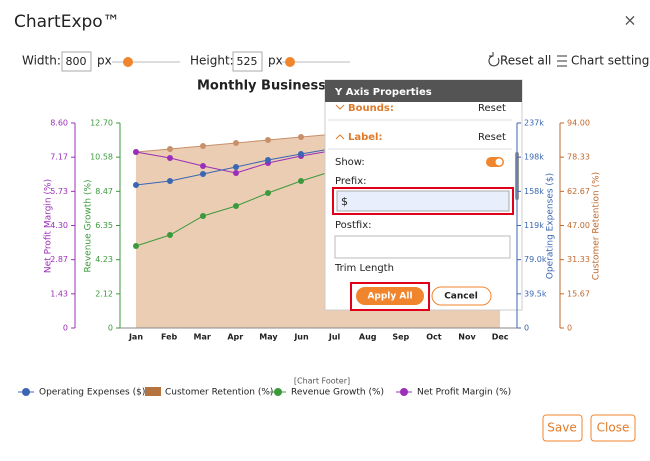 The image size is (650, 461). What do you see at coordinates (597, 226) in the screenshot?
I see `axis-title: Customer Retention (%)` at bounding box center [597, 226].